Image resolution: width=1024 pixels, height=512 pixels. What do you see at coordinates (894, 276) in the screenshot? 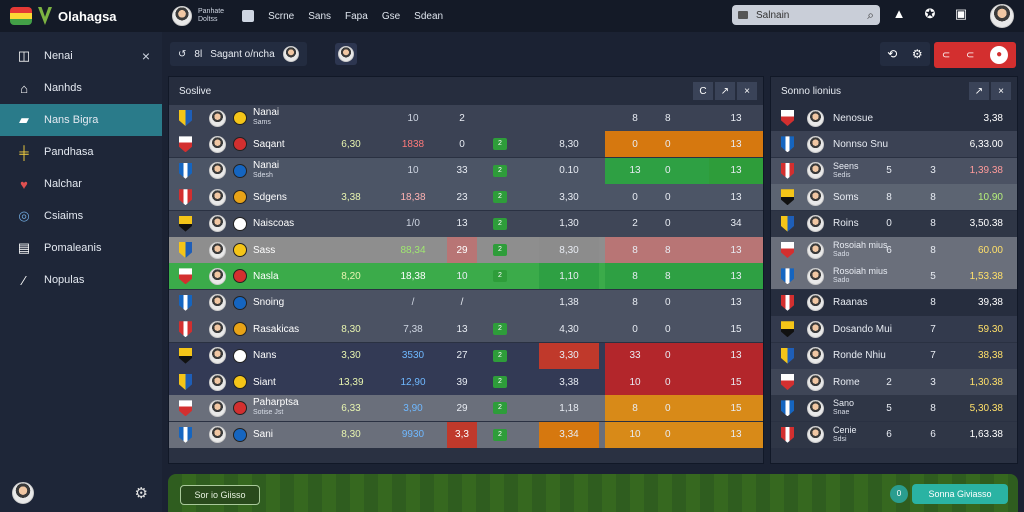
I see `list-item: Rosoiah mius Sado 5 1,53.38` at bounding box center [894, 276].